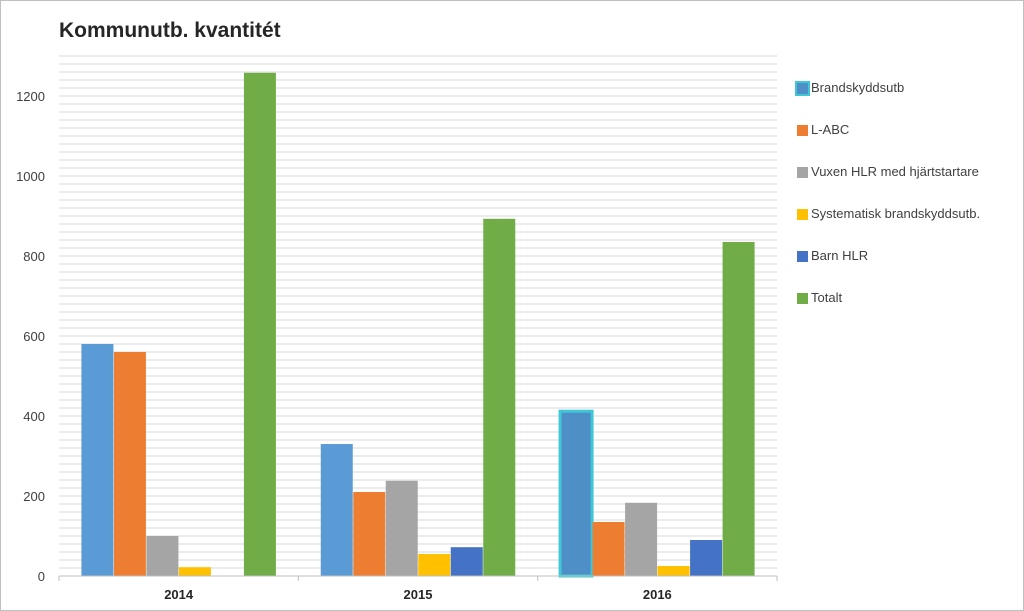 This screenshot has height=611, width=1024. Describe the element at coordinates (499, 397) in the screenshot. I see `bar-totalt-2015` at that location.